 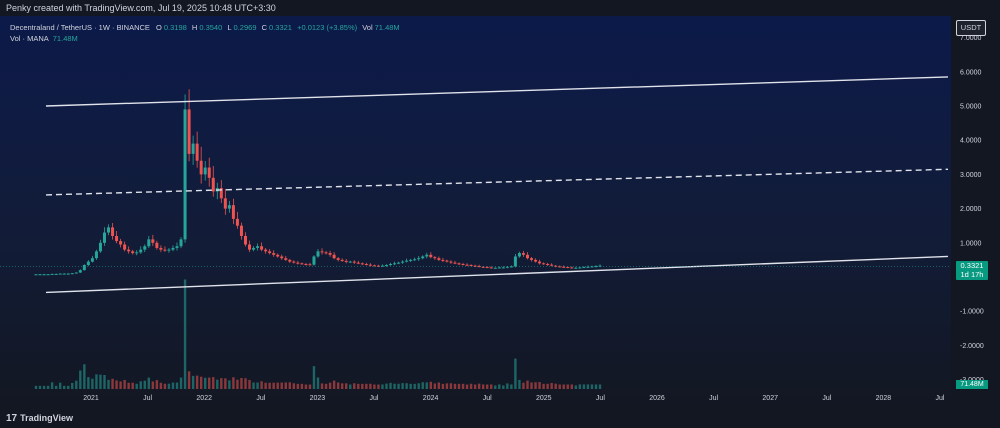 I want to click on price-tick-label: -2.0000, so click(x=972, y=346).